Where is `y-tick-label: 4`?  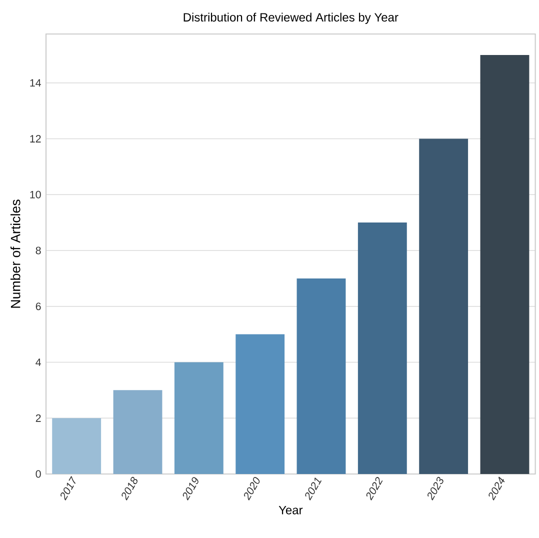 y-tick-label: 4 is located at coordinates (38, 362).